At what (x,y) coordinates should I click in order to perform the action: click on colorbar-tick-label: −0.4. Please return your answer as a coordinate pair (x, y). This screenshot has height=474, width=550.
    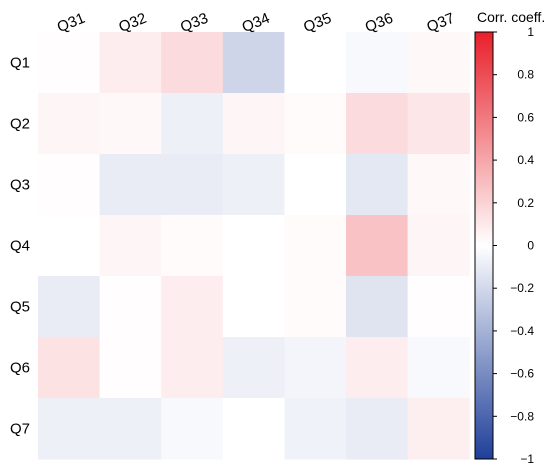
    Looking at the image, I should click on (522, 331).